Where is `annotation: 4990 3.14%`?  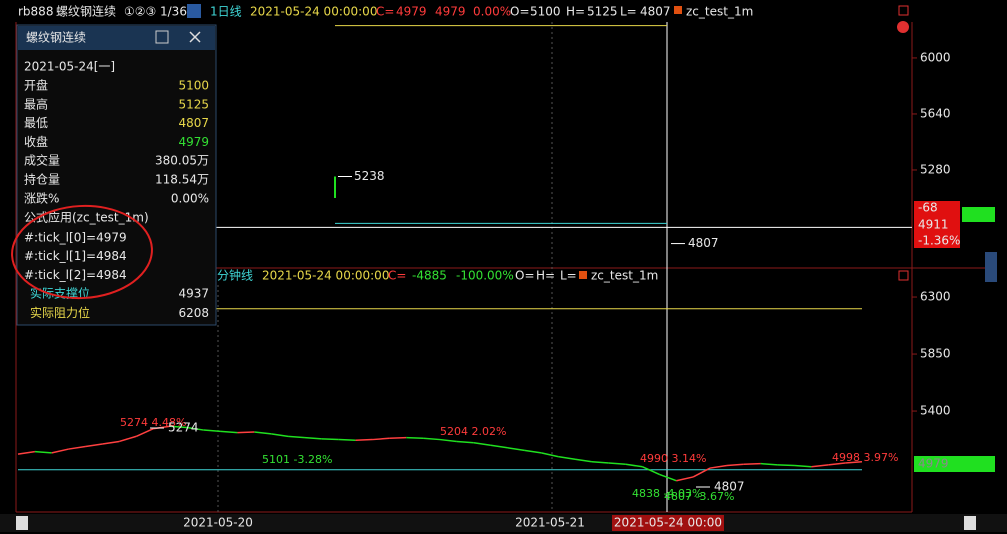 annotation: 4990 3.14% is located at coordinates (673, 458).